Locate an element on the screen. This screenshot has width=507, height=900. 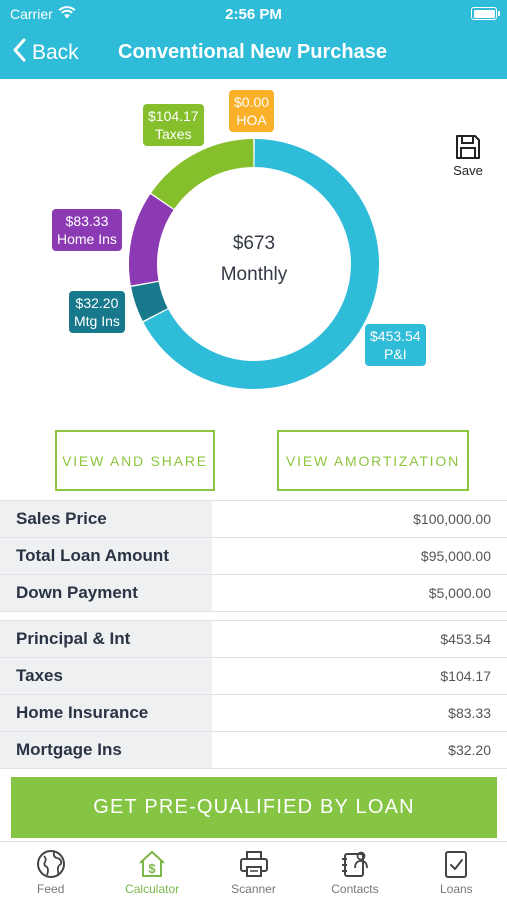
carrier: Carrier is located at coordinates (43, 14).